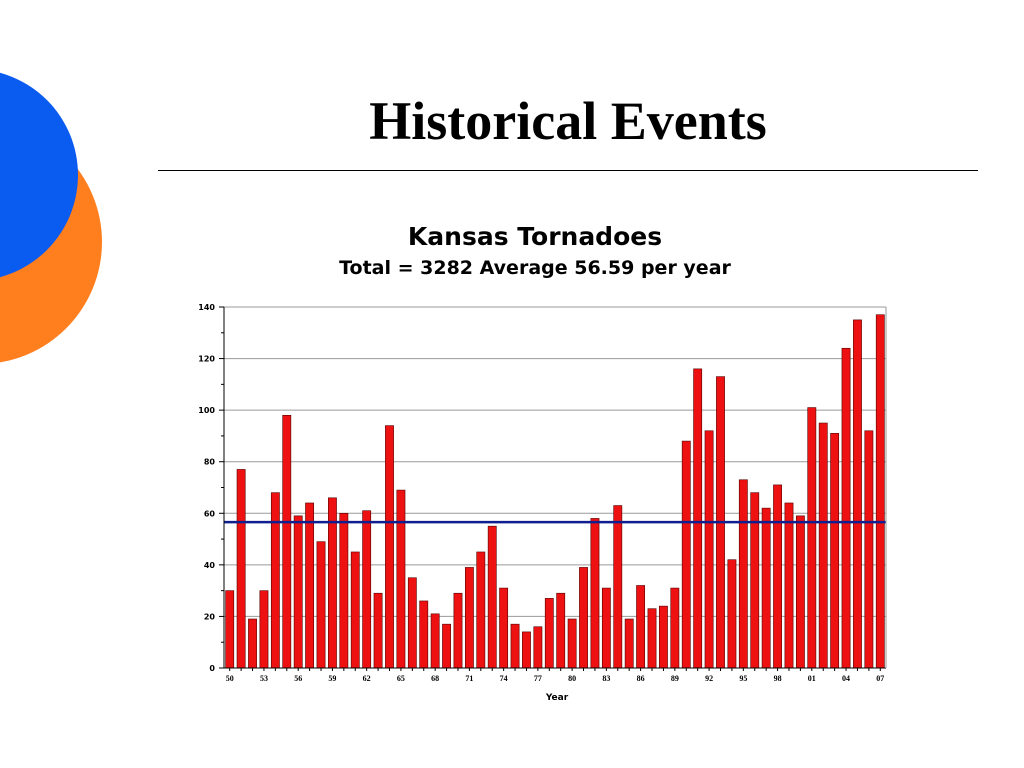 The height and width of the screenshot is (768, 1024). I want to click on x-tick-label-77: 77, so click(538, 678).